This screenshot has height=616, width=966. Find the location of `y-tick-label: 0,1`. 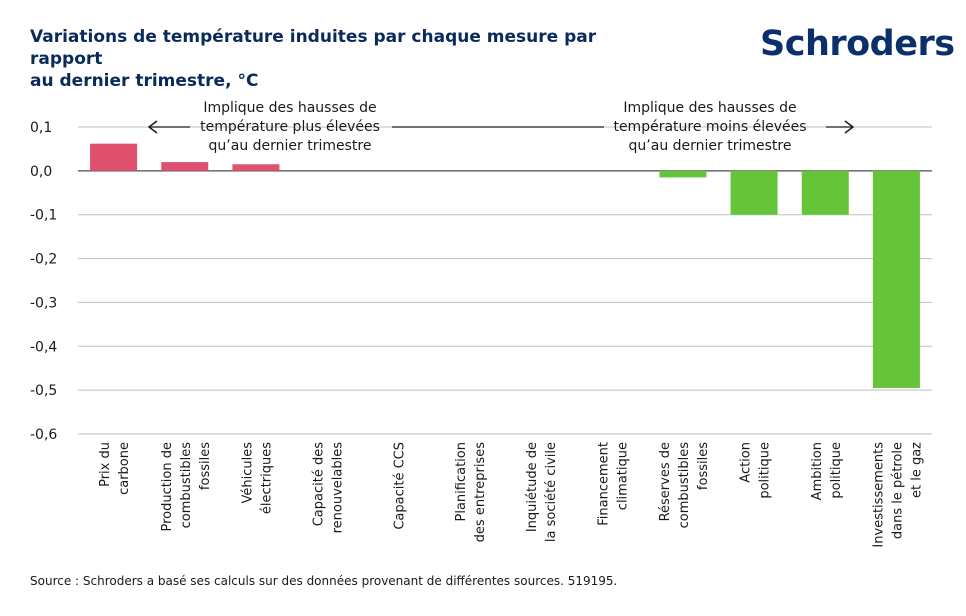

y-tick-label: 0,1 is located at coordinates (41, 128).